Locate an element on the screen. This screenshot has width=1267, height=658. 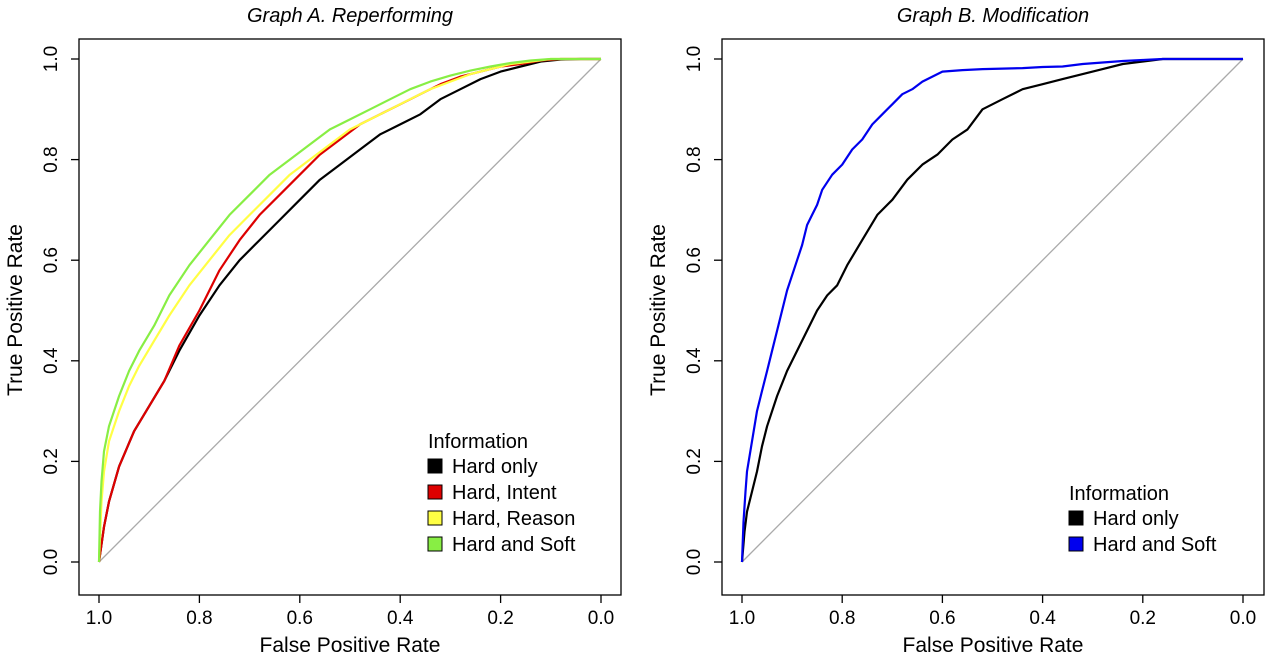
chart-title: Graph A. Reperforming is located at coordinates (350, 16).